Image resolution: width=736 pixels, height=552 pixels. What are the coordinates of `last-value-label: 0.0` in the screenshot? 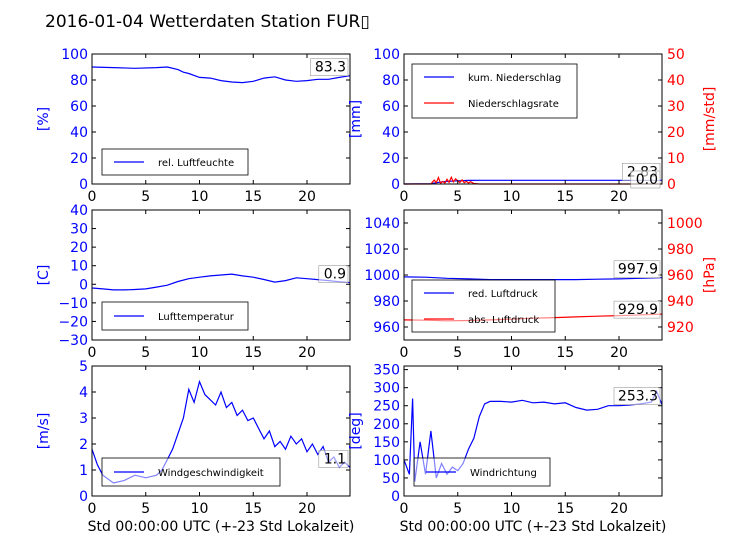 It's located at (647, 180).